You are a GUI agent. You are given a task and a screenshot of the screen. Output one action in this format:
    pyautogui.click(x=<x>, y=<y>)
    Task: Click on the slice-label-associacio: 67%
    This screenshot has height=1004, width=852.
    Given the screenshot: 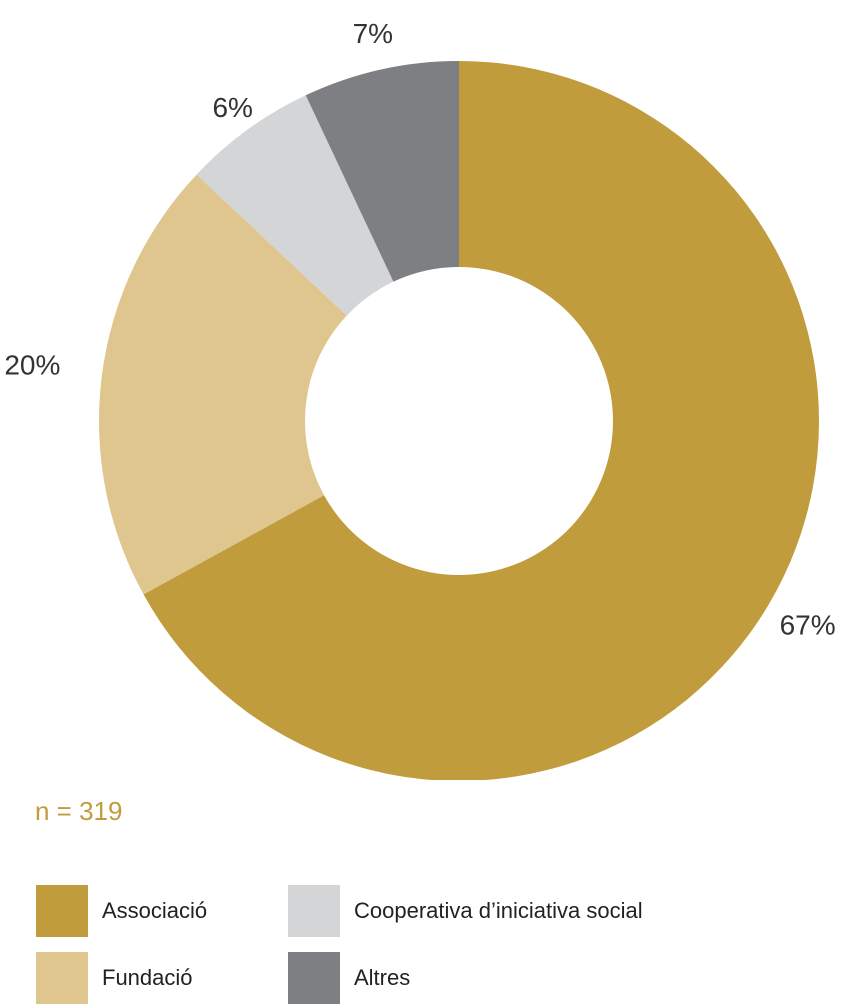 What is the action you would take?
    pyautogui.click(x=808, y=625)
    